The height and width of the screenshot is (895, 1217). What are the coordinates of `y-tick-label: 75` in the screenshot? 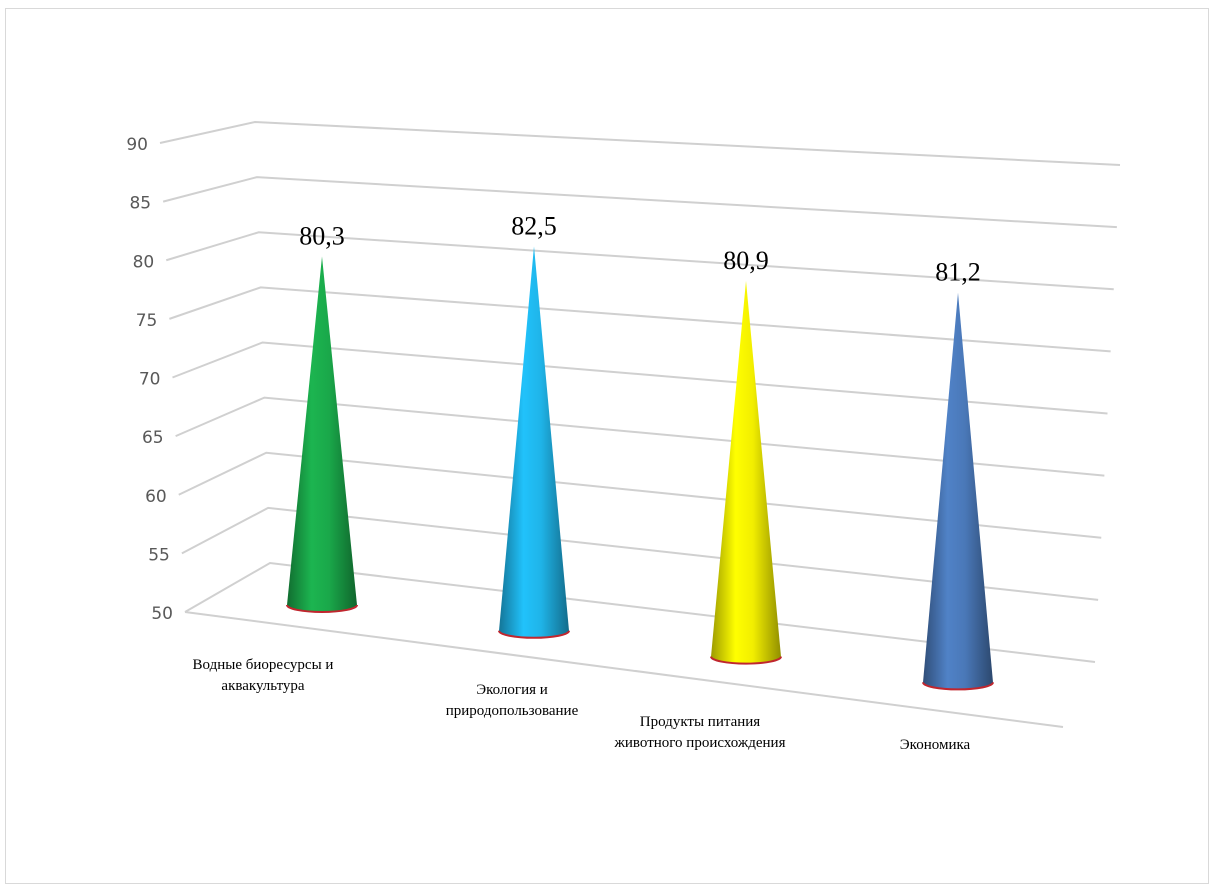 It's located at (147, 321).